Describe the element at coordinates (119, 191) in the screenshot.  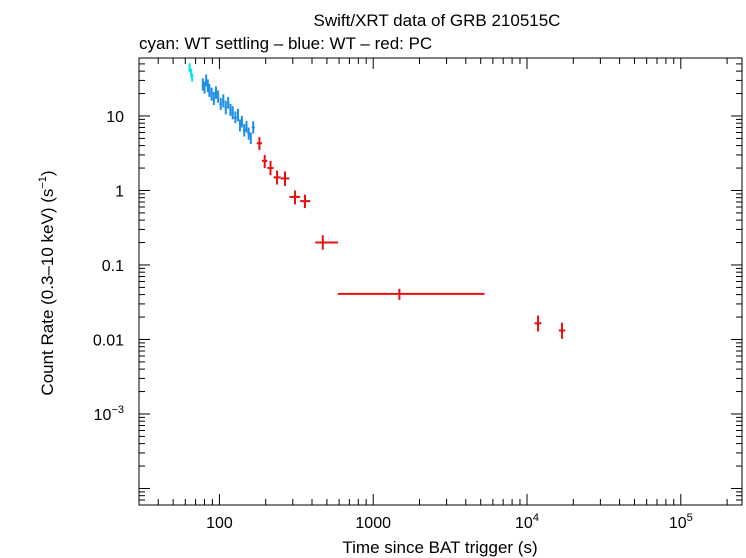
I see `y-tick-label: 1` at that location.